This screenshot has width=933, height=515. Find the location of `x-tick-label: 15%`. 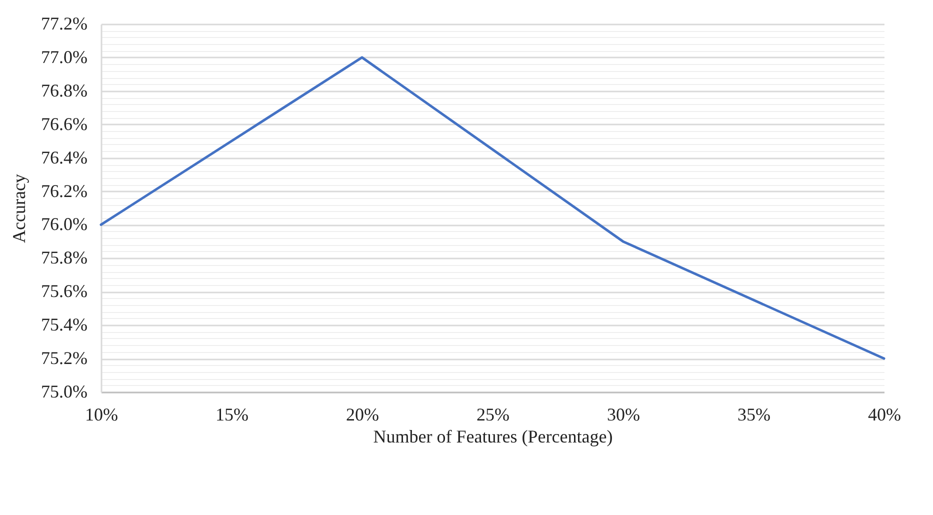

x-tick-label: 15% is located at coordinates (232, 414).